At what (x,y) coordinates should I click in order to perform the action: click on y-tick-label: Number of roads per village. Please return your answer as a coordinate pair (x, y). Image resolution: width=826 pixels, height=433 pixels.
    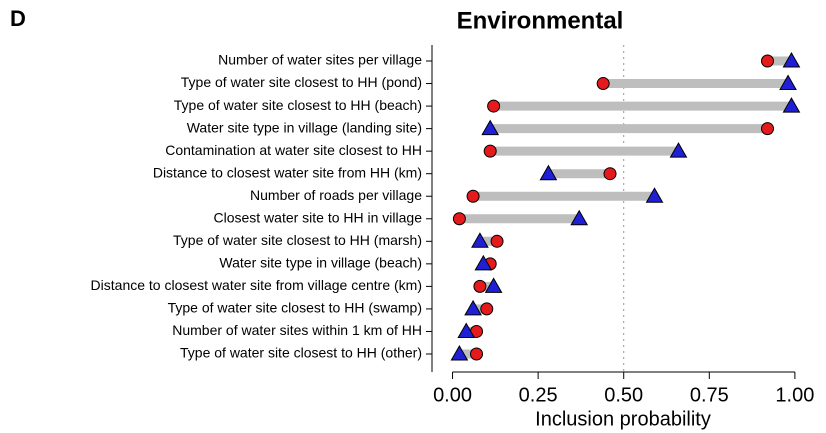
    Looking at the image, I should click on (336, 195).